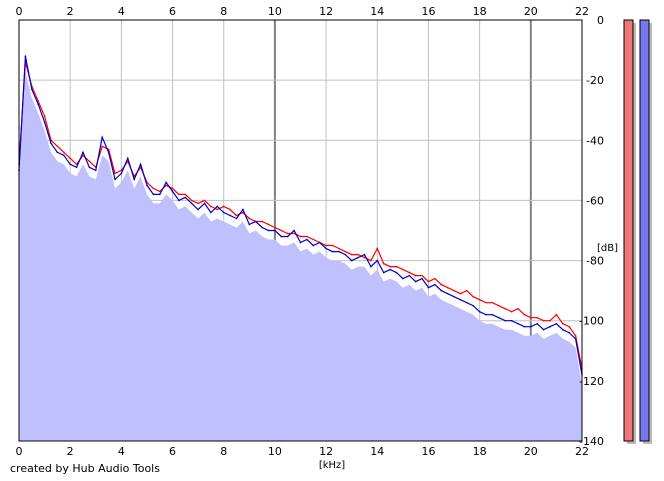 This screenshot has height=481, width=664. I want to click on x-tick-label-bottom: 12, so click(326, 451).